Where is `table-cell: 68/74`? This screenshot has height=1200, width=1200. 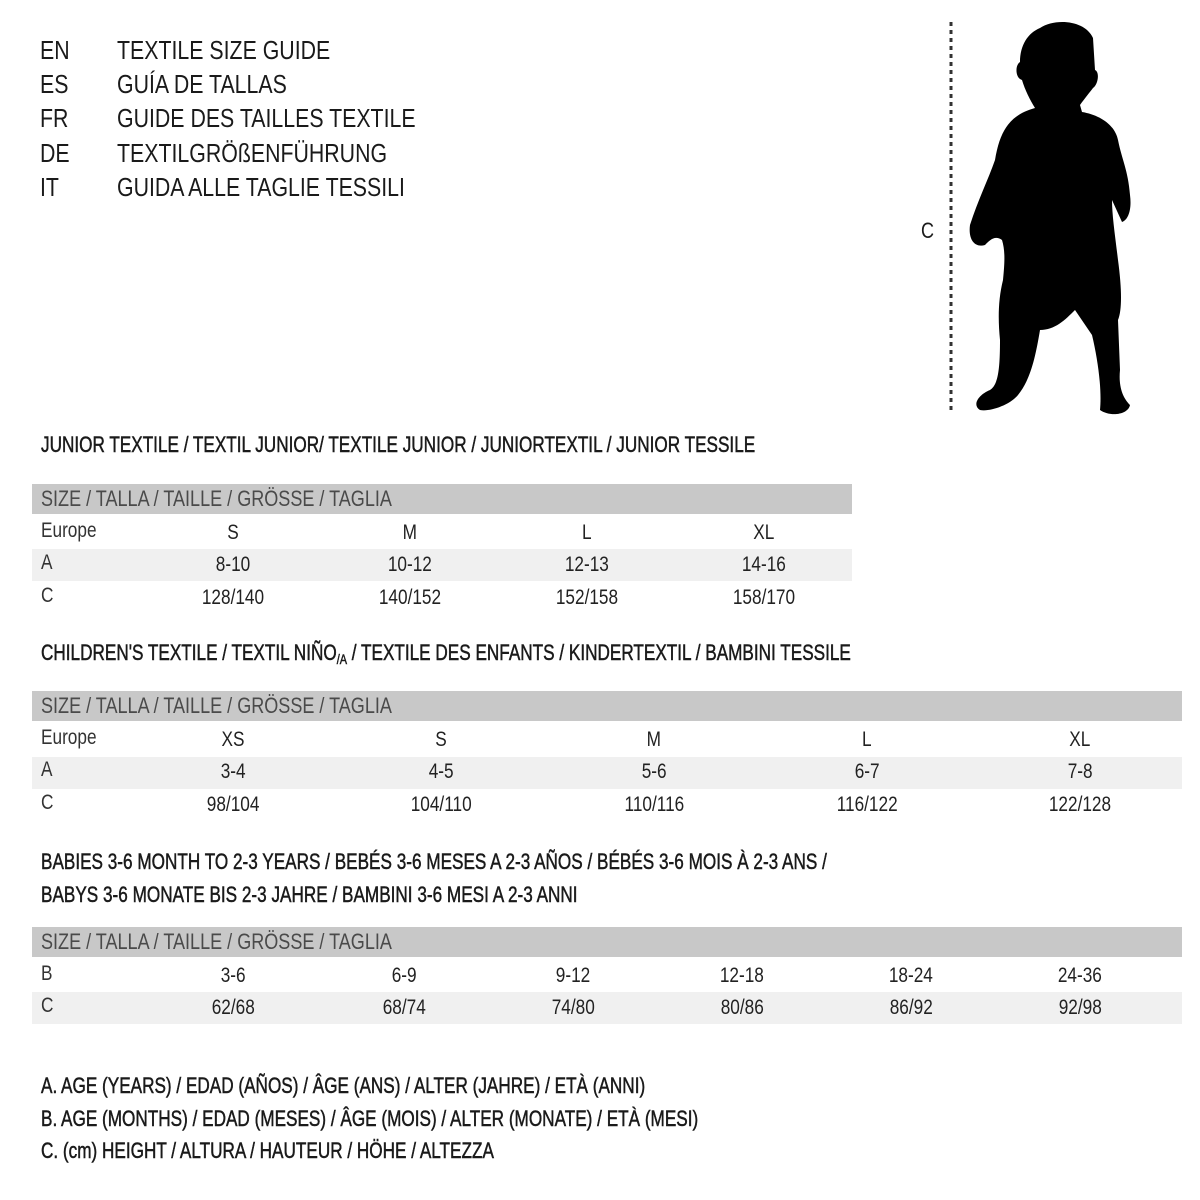
table-cell: 68/74 is located at coordinates (404, 1007).